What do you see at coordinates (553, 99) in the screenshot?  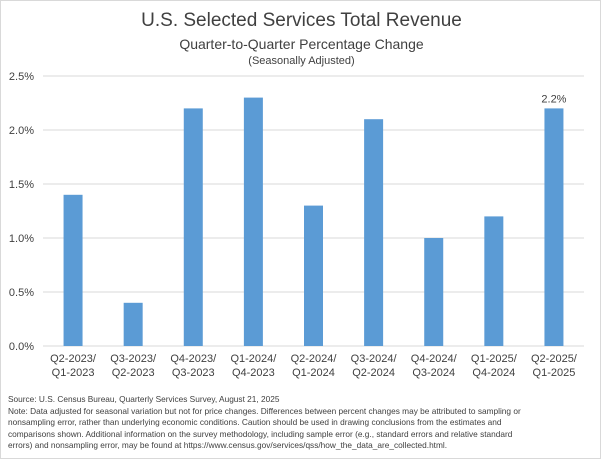 I see `data-label: 2.2%` at bounding box center [553, 99].